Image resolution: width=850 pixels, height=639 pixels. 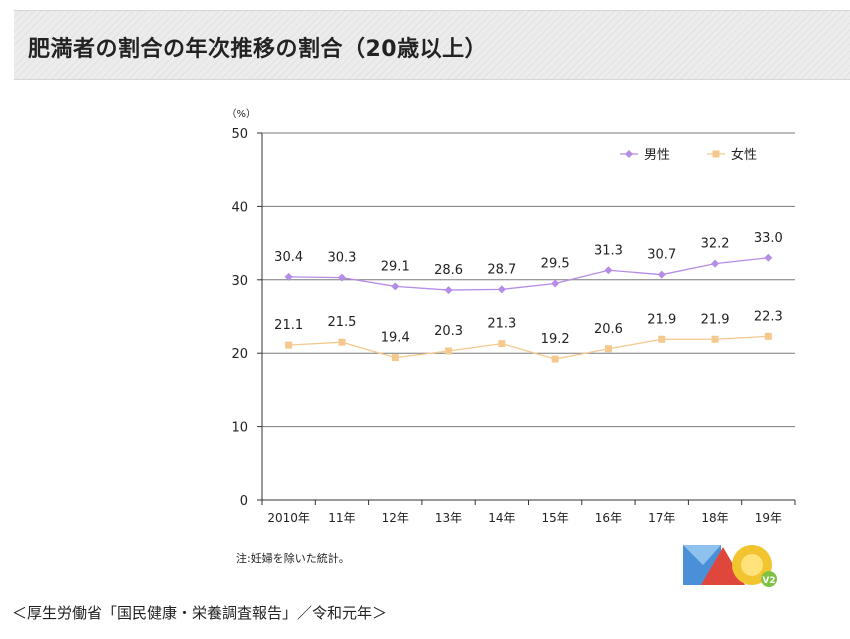 What do you see at coordinates (239, 207) in the screenshot?
I see `y-tick-label: 40` at bounding box center [239, 207].